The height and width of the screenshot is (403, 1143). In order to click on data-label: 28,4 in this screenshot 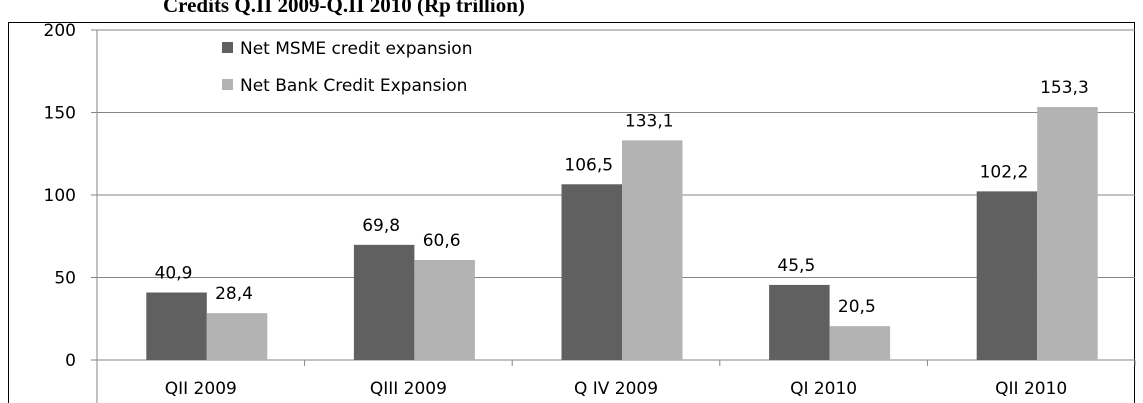, I will do `click(234, 294)`.